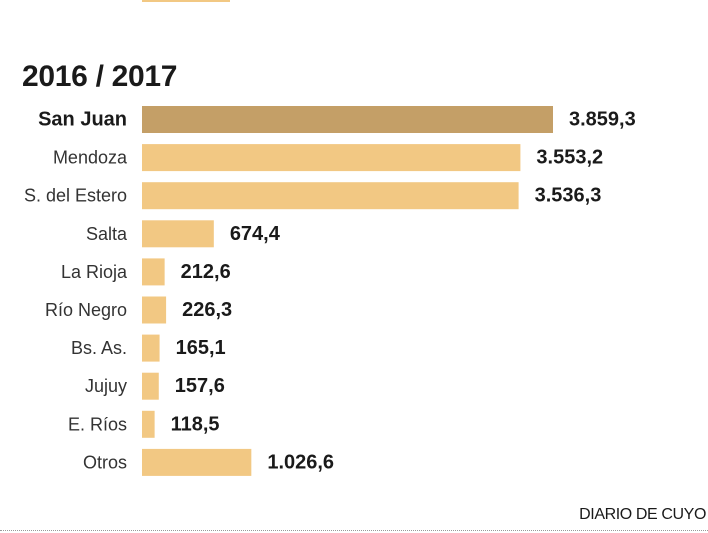  I want to click on value-label-mendoza: 3.553,2, so click(569, 158).